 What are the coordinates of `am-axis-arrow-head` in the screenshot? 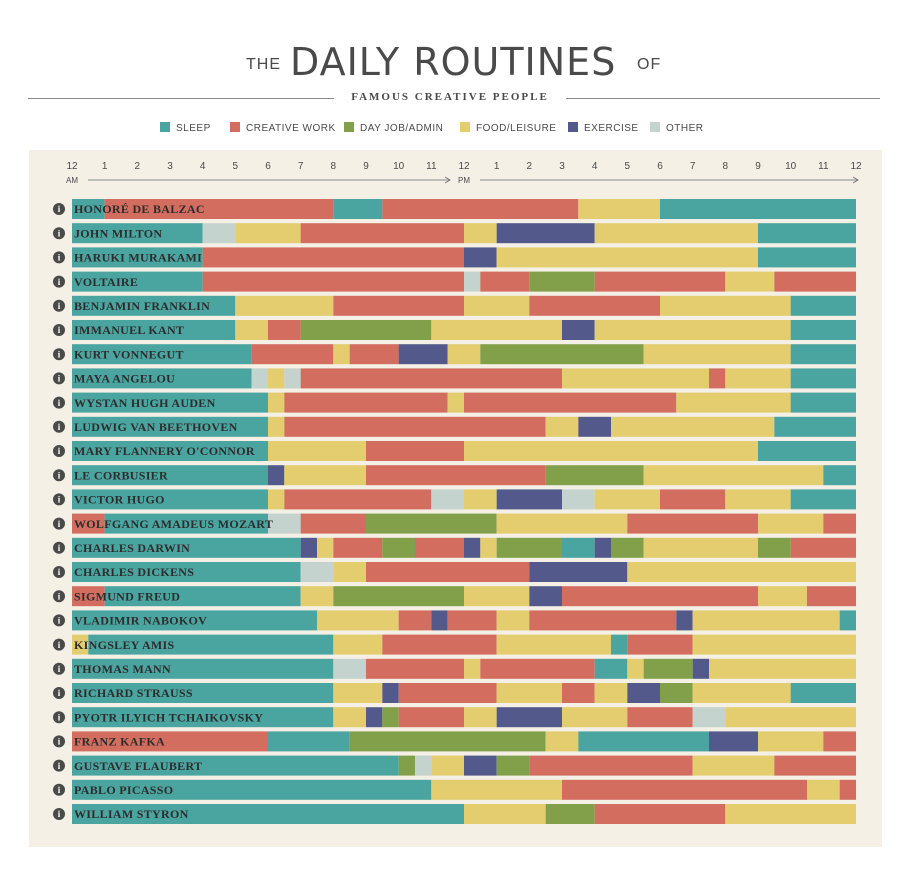 It's located at (447, 180).